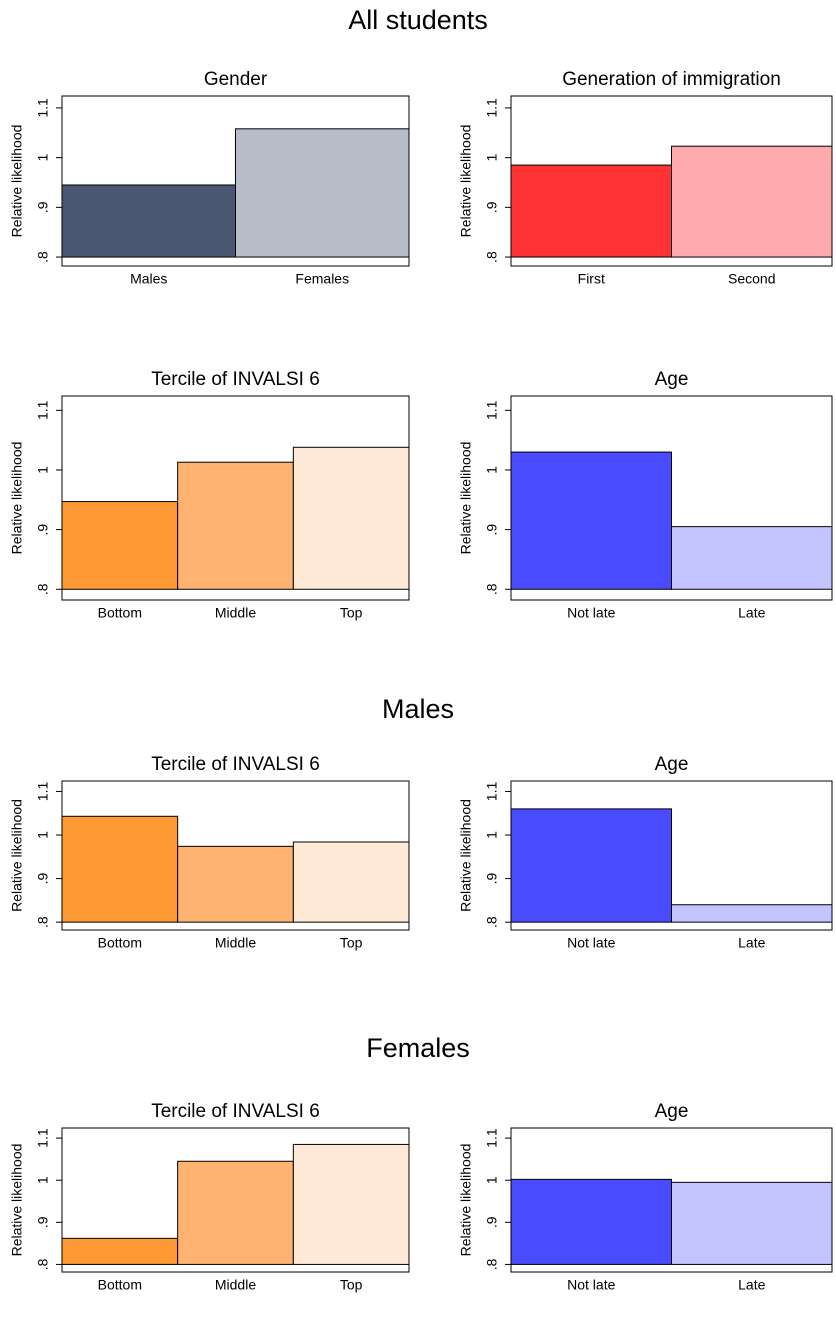 The height and width of the screenshot is (1323, 836). Describe the element at coordinates (322, 279) in the screenshot. I see `x-tick-label: Females` at that location.